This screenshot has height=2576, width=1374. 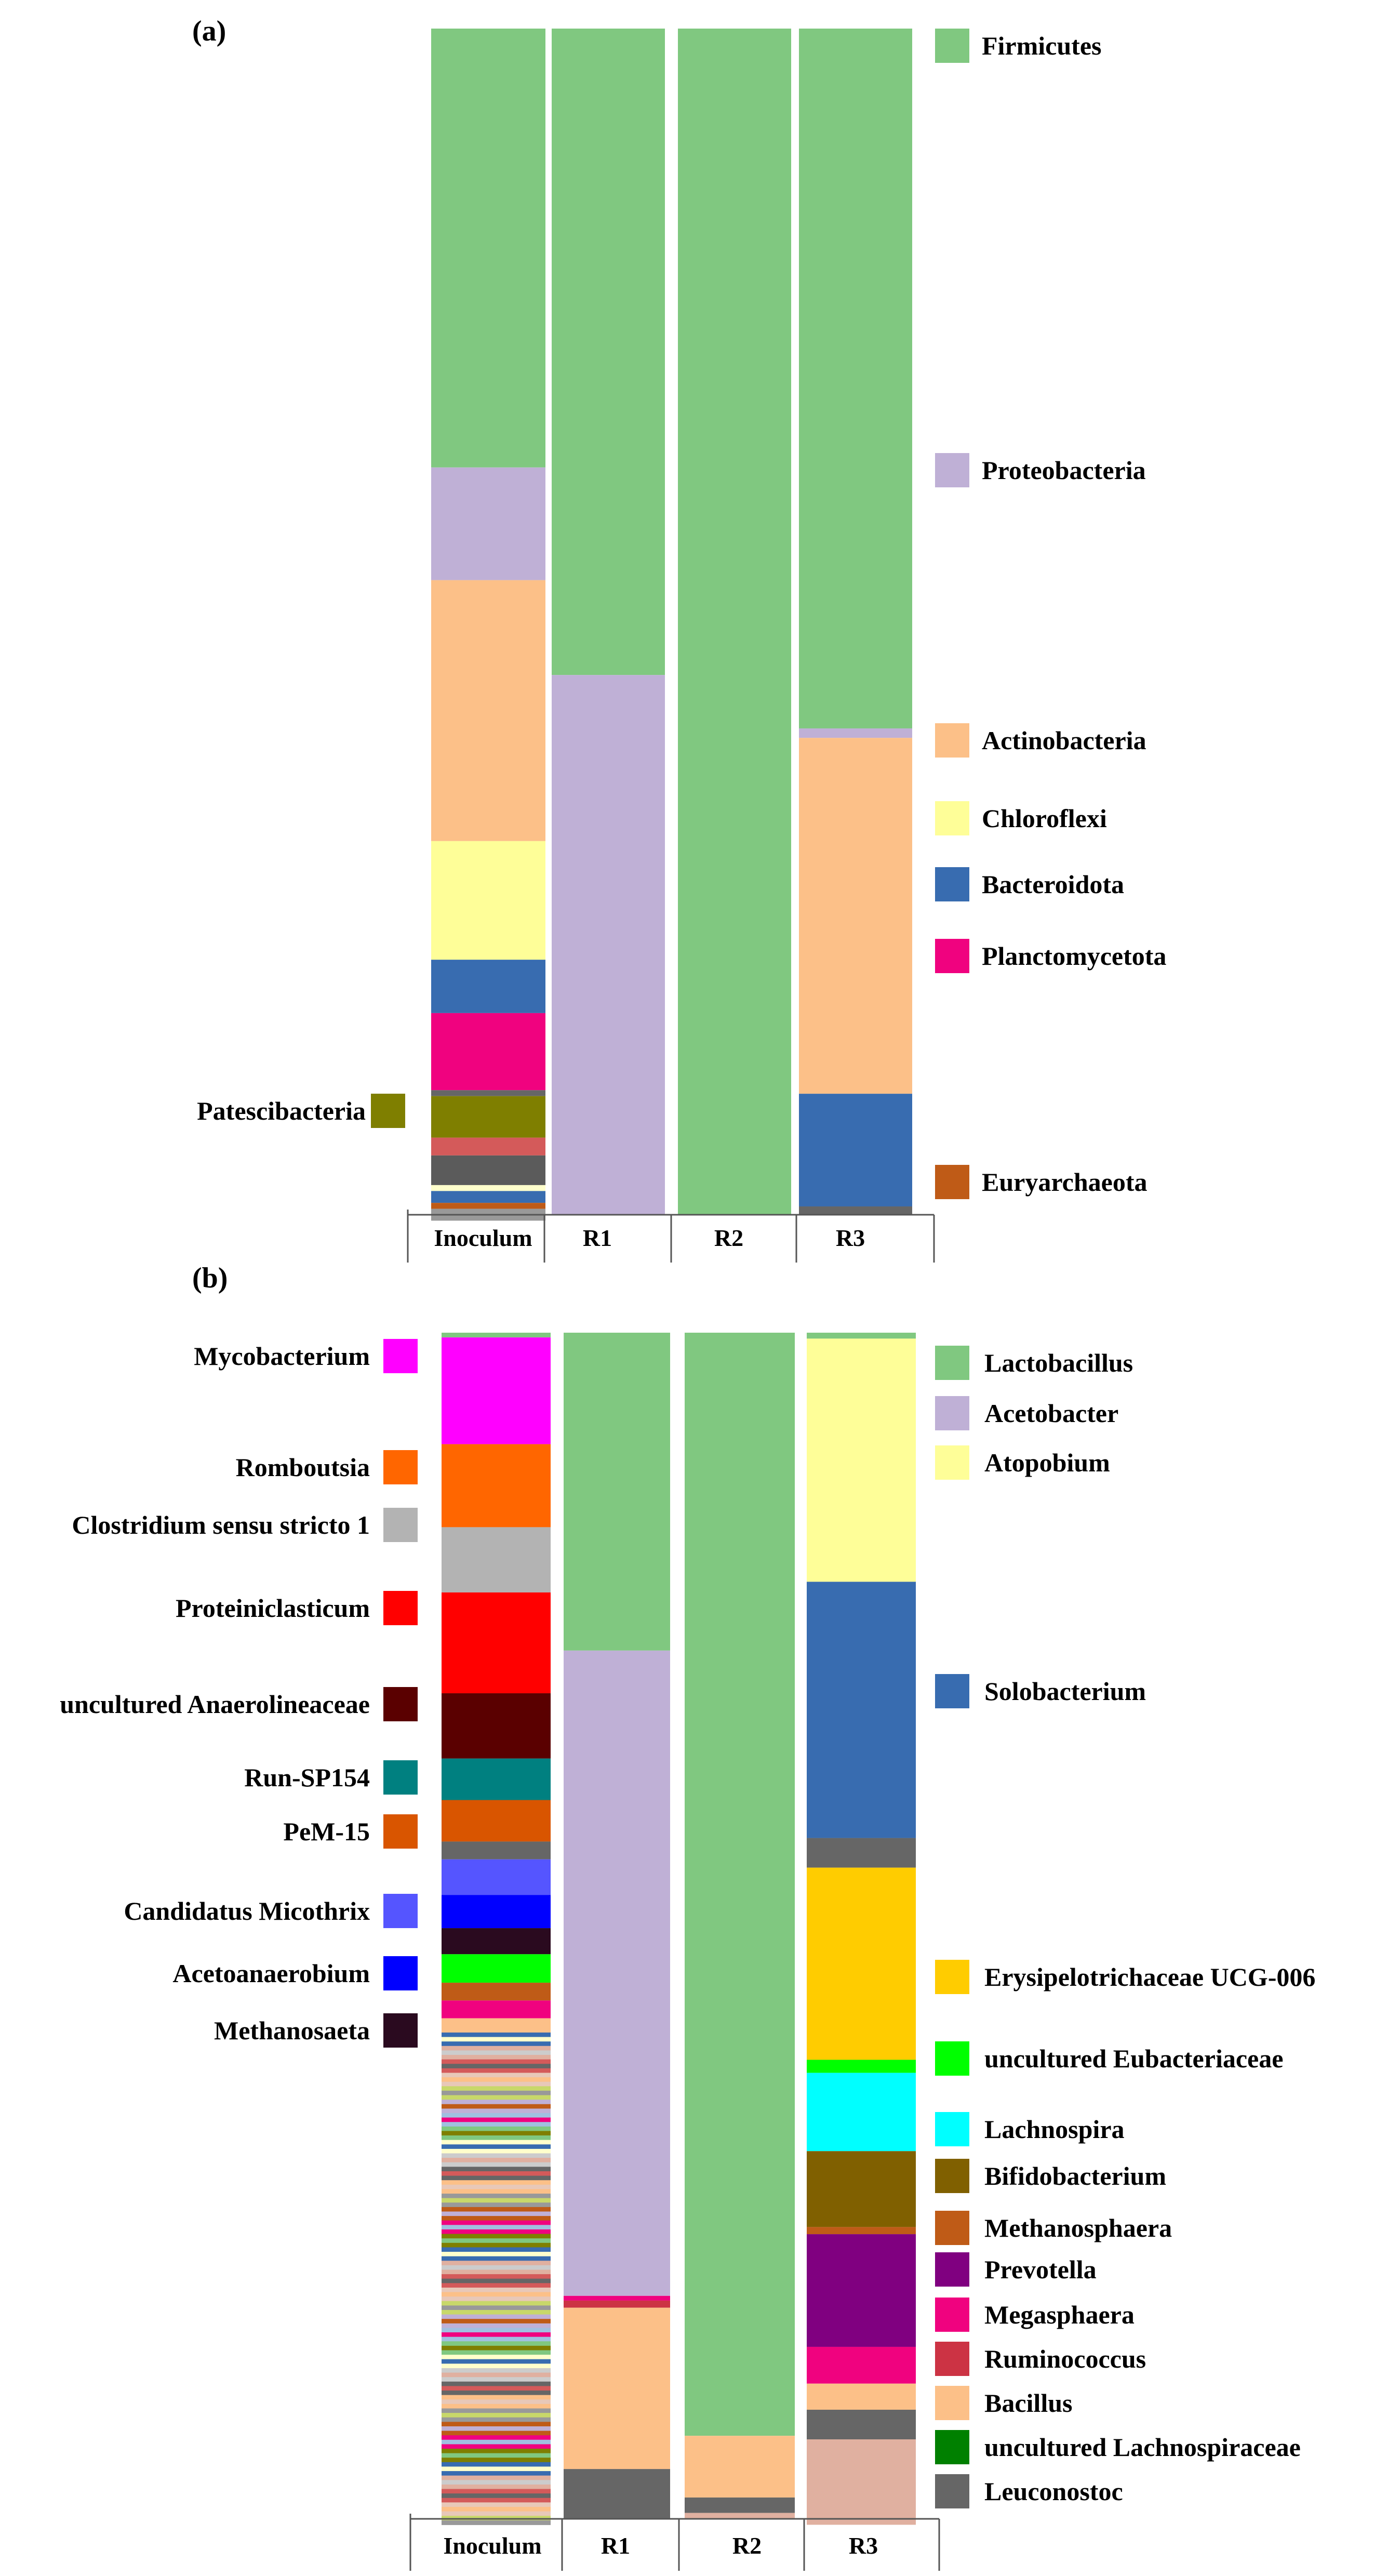 I want to click on legend-label-uncultured-lachnospiraceae: uncultured Lachnospiraceae, so click(x=1143, y=2448).